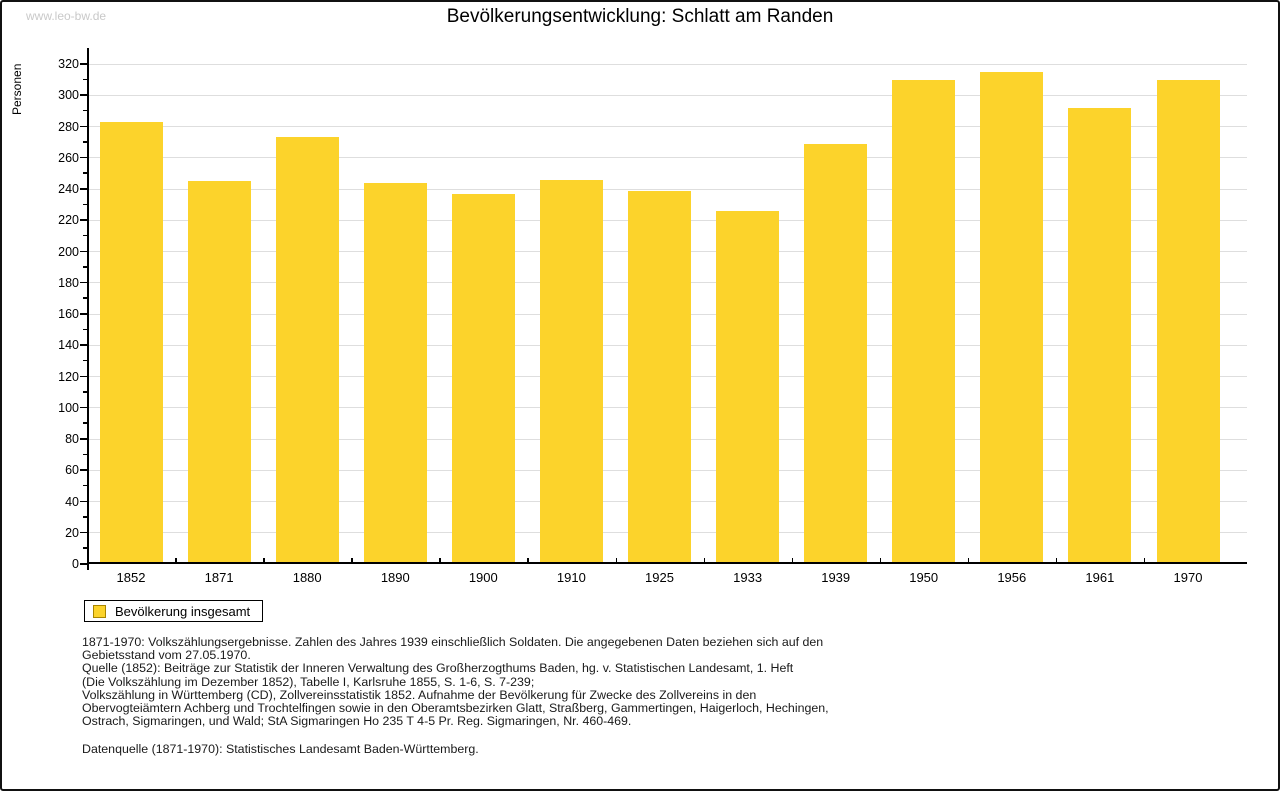  I want to click on watermark: www.leo-bw.de, so click(66, 16).